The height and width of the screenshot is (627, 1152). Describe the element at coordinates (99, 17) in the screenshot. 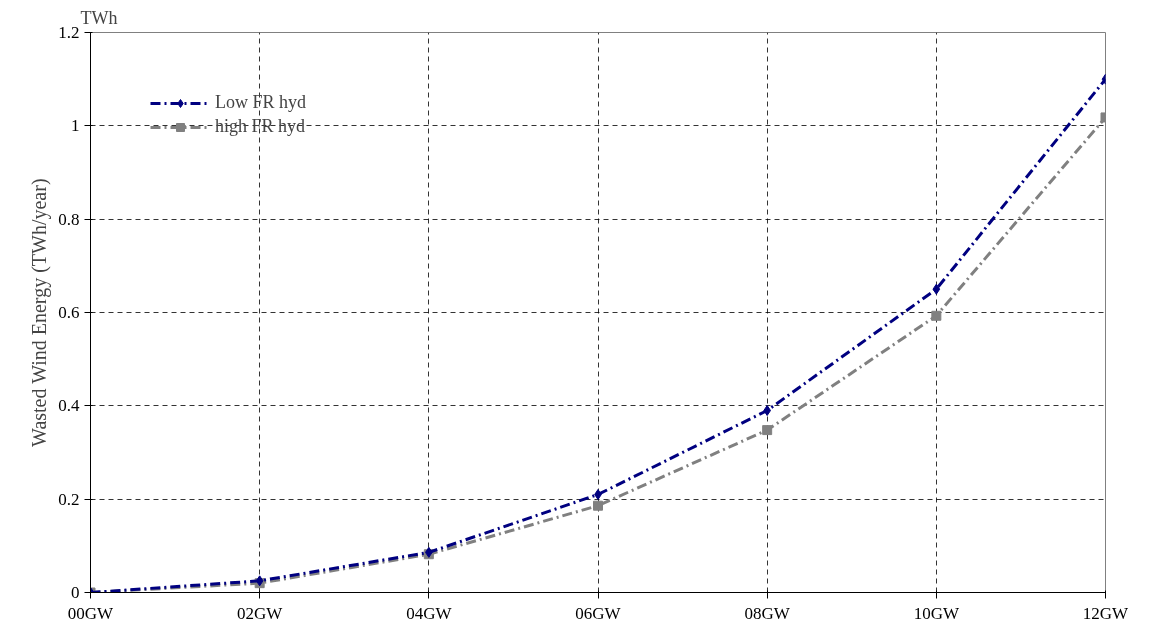

I see `text: TWh` at that location.